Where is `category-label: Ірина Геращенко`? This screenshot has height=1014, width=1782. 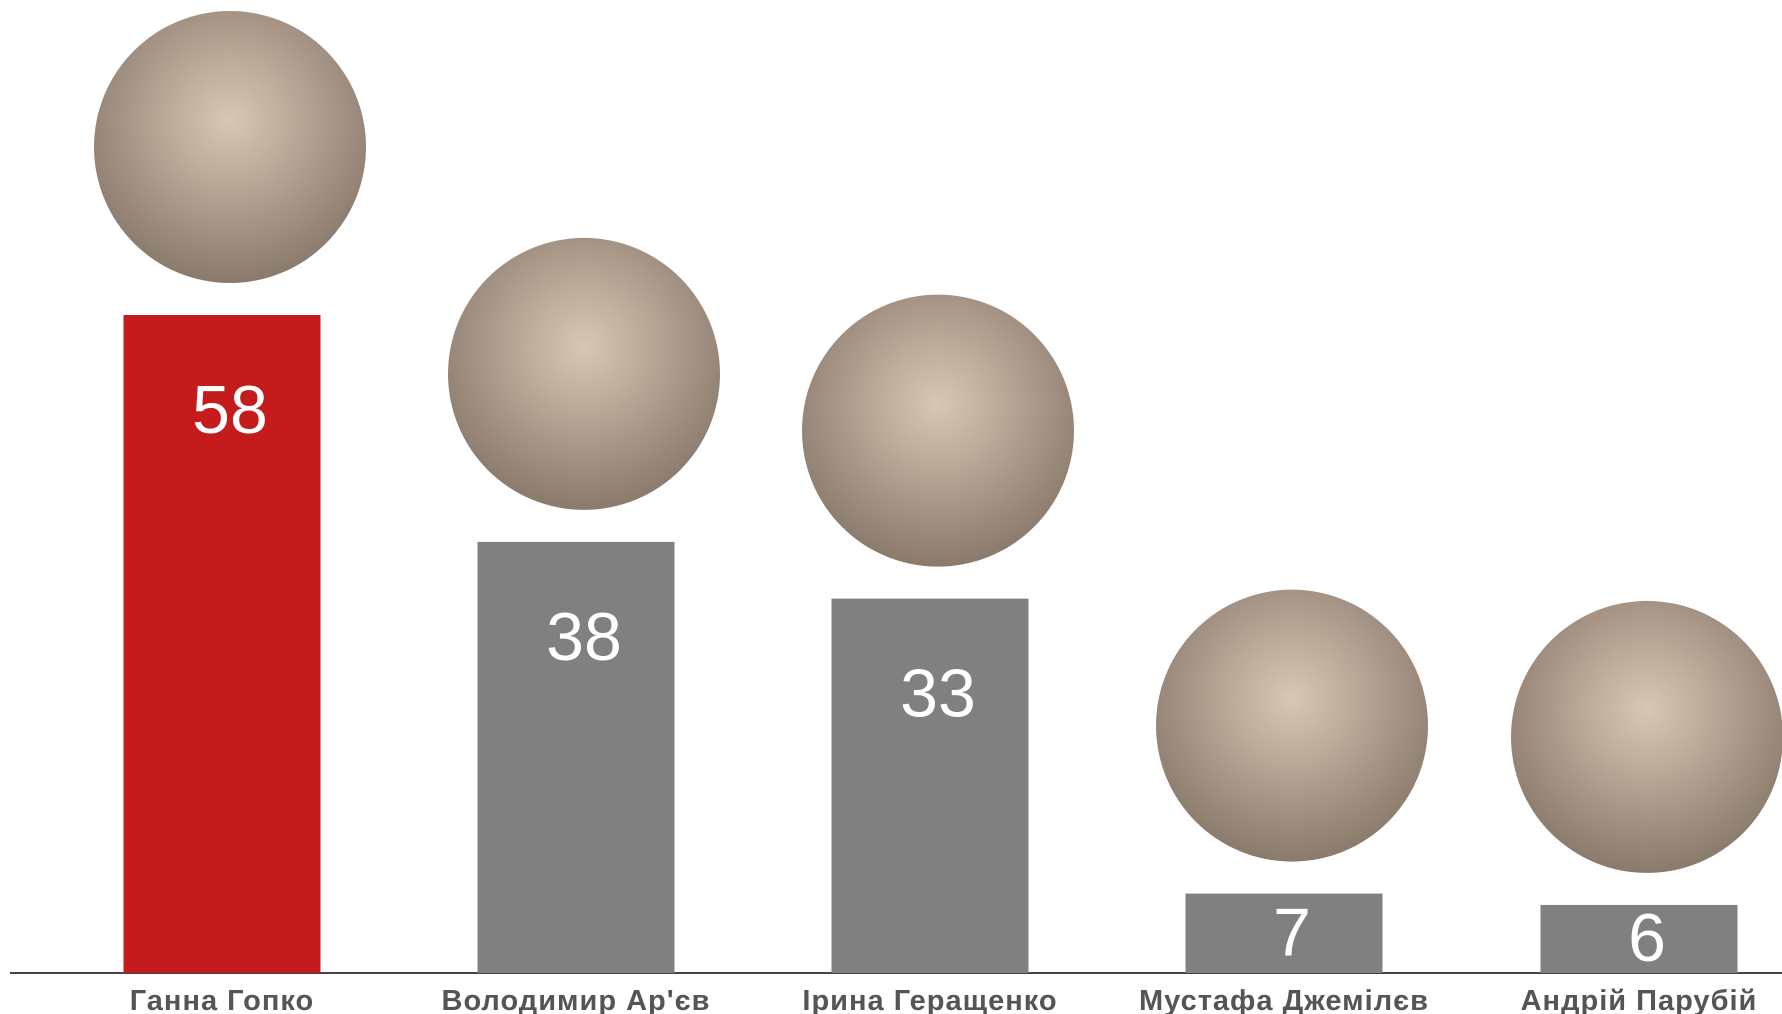 category-label: Ірина Геращенко is located at coordinates (929, 999).